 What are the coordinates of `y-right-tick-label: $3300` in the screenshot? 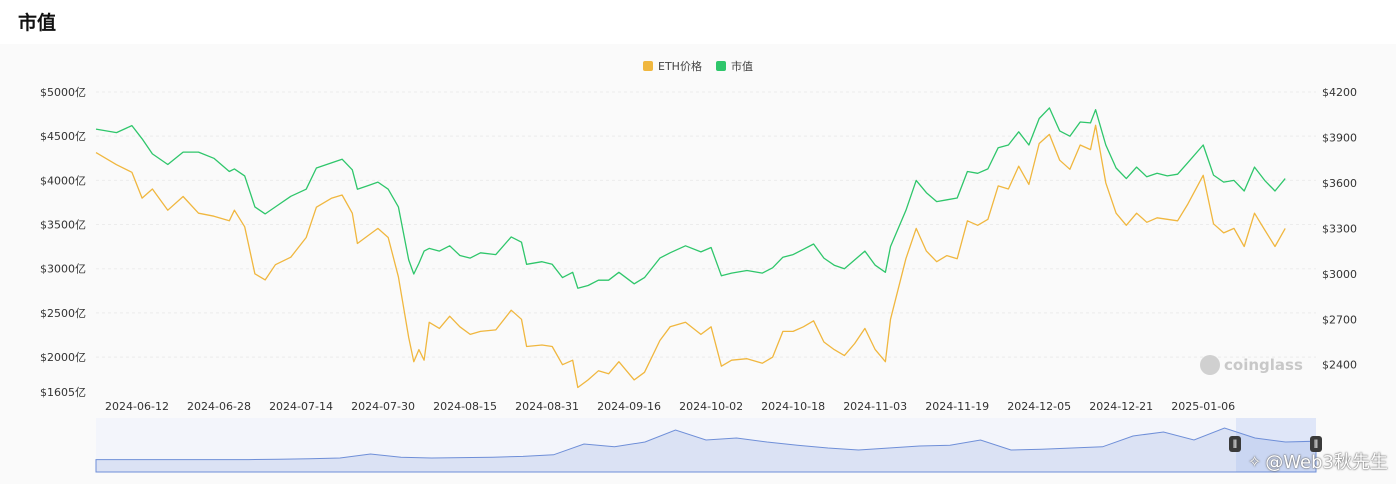 It's located at (1339, 228).